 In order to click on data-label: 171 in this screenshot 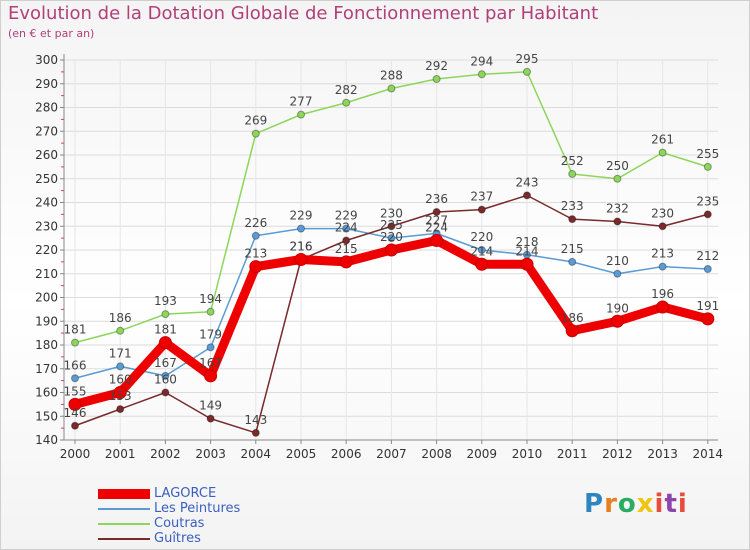, I will do `click(120, 353)`.